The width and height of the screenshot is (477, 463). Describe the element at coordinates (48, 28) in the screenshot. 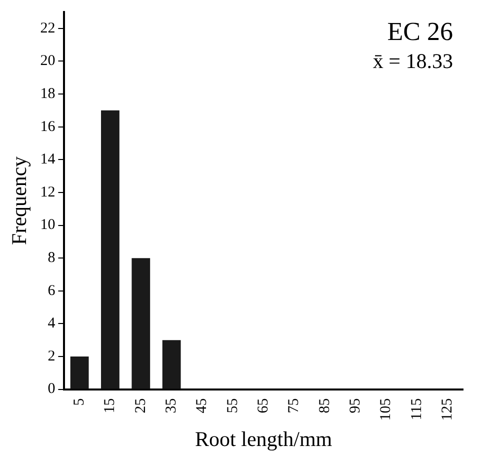

I see `y-tick-label: 22` at that location.